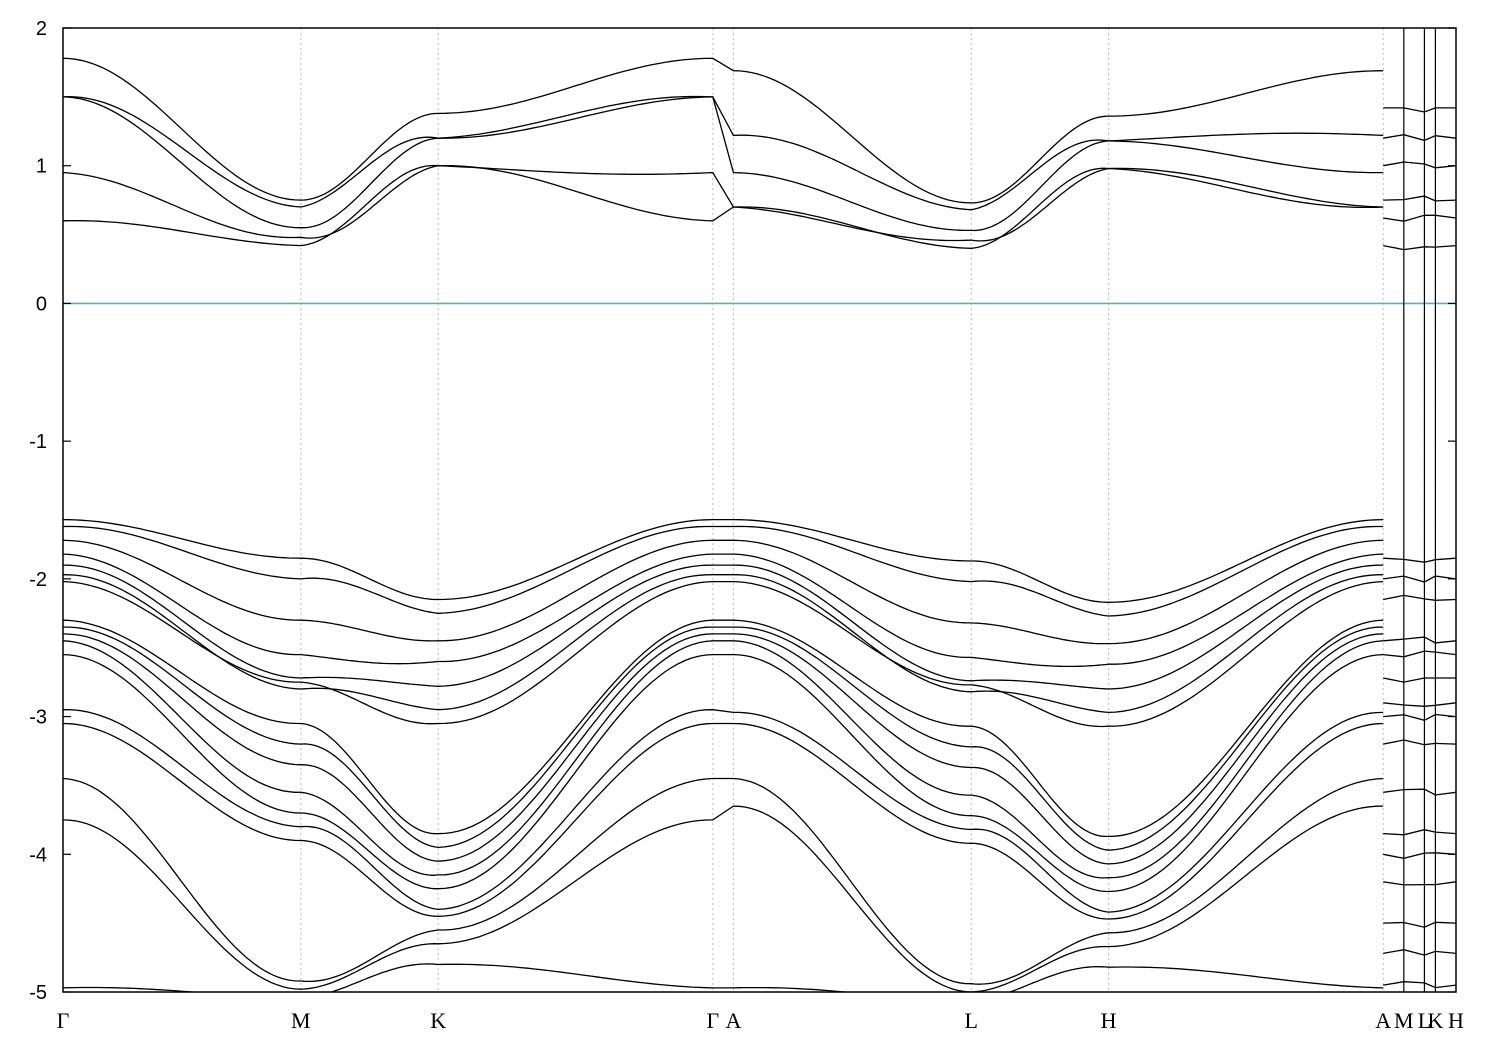 The image size is (1500, 1050). What do you see at coordinates (41, 167) in the screenshot?
I see `y-tick-label: 1` at bounding box center [41, 167].